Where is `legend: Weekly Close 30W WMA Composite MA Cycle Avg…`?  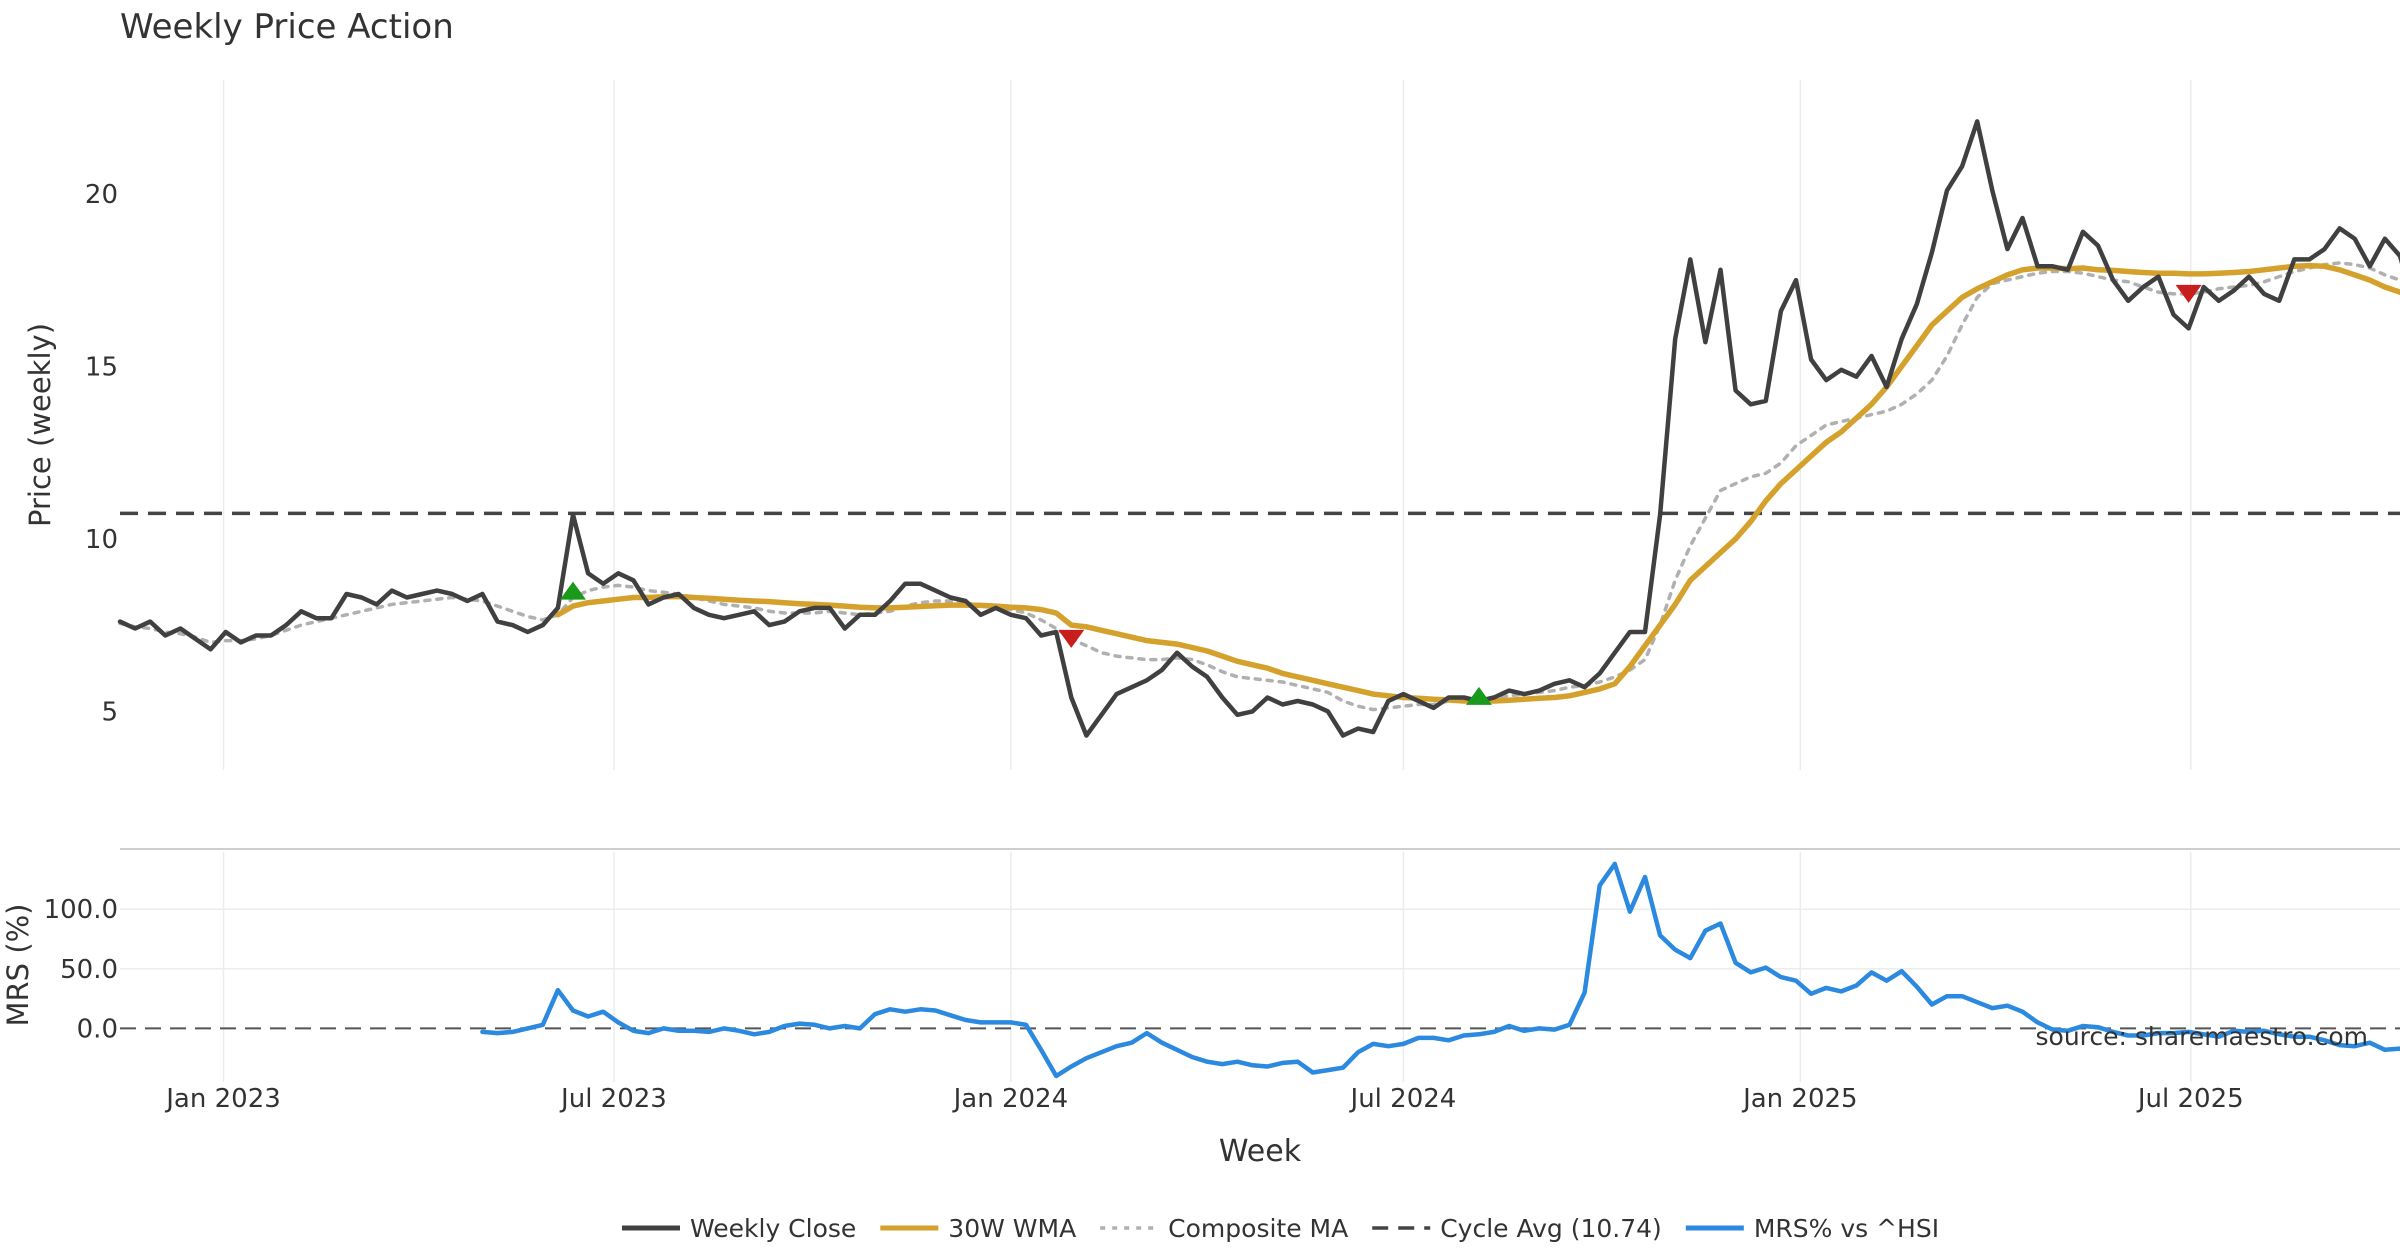 legend: Weekly Close 30W WMA Composite MA Cycle Avg… is located at coordinates (1280, 1228).